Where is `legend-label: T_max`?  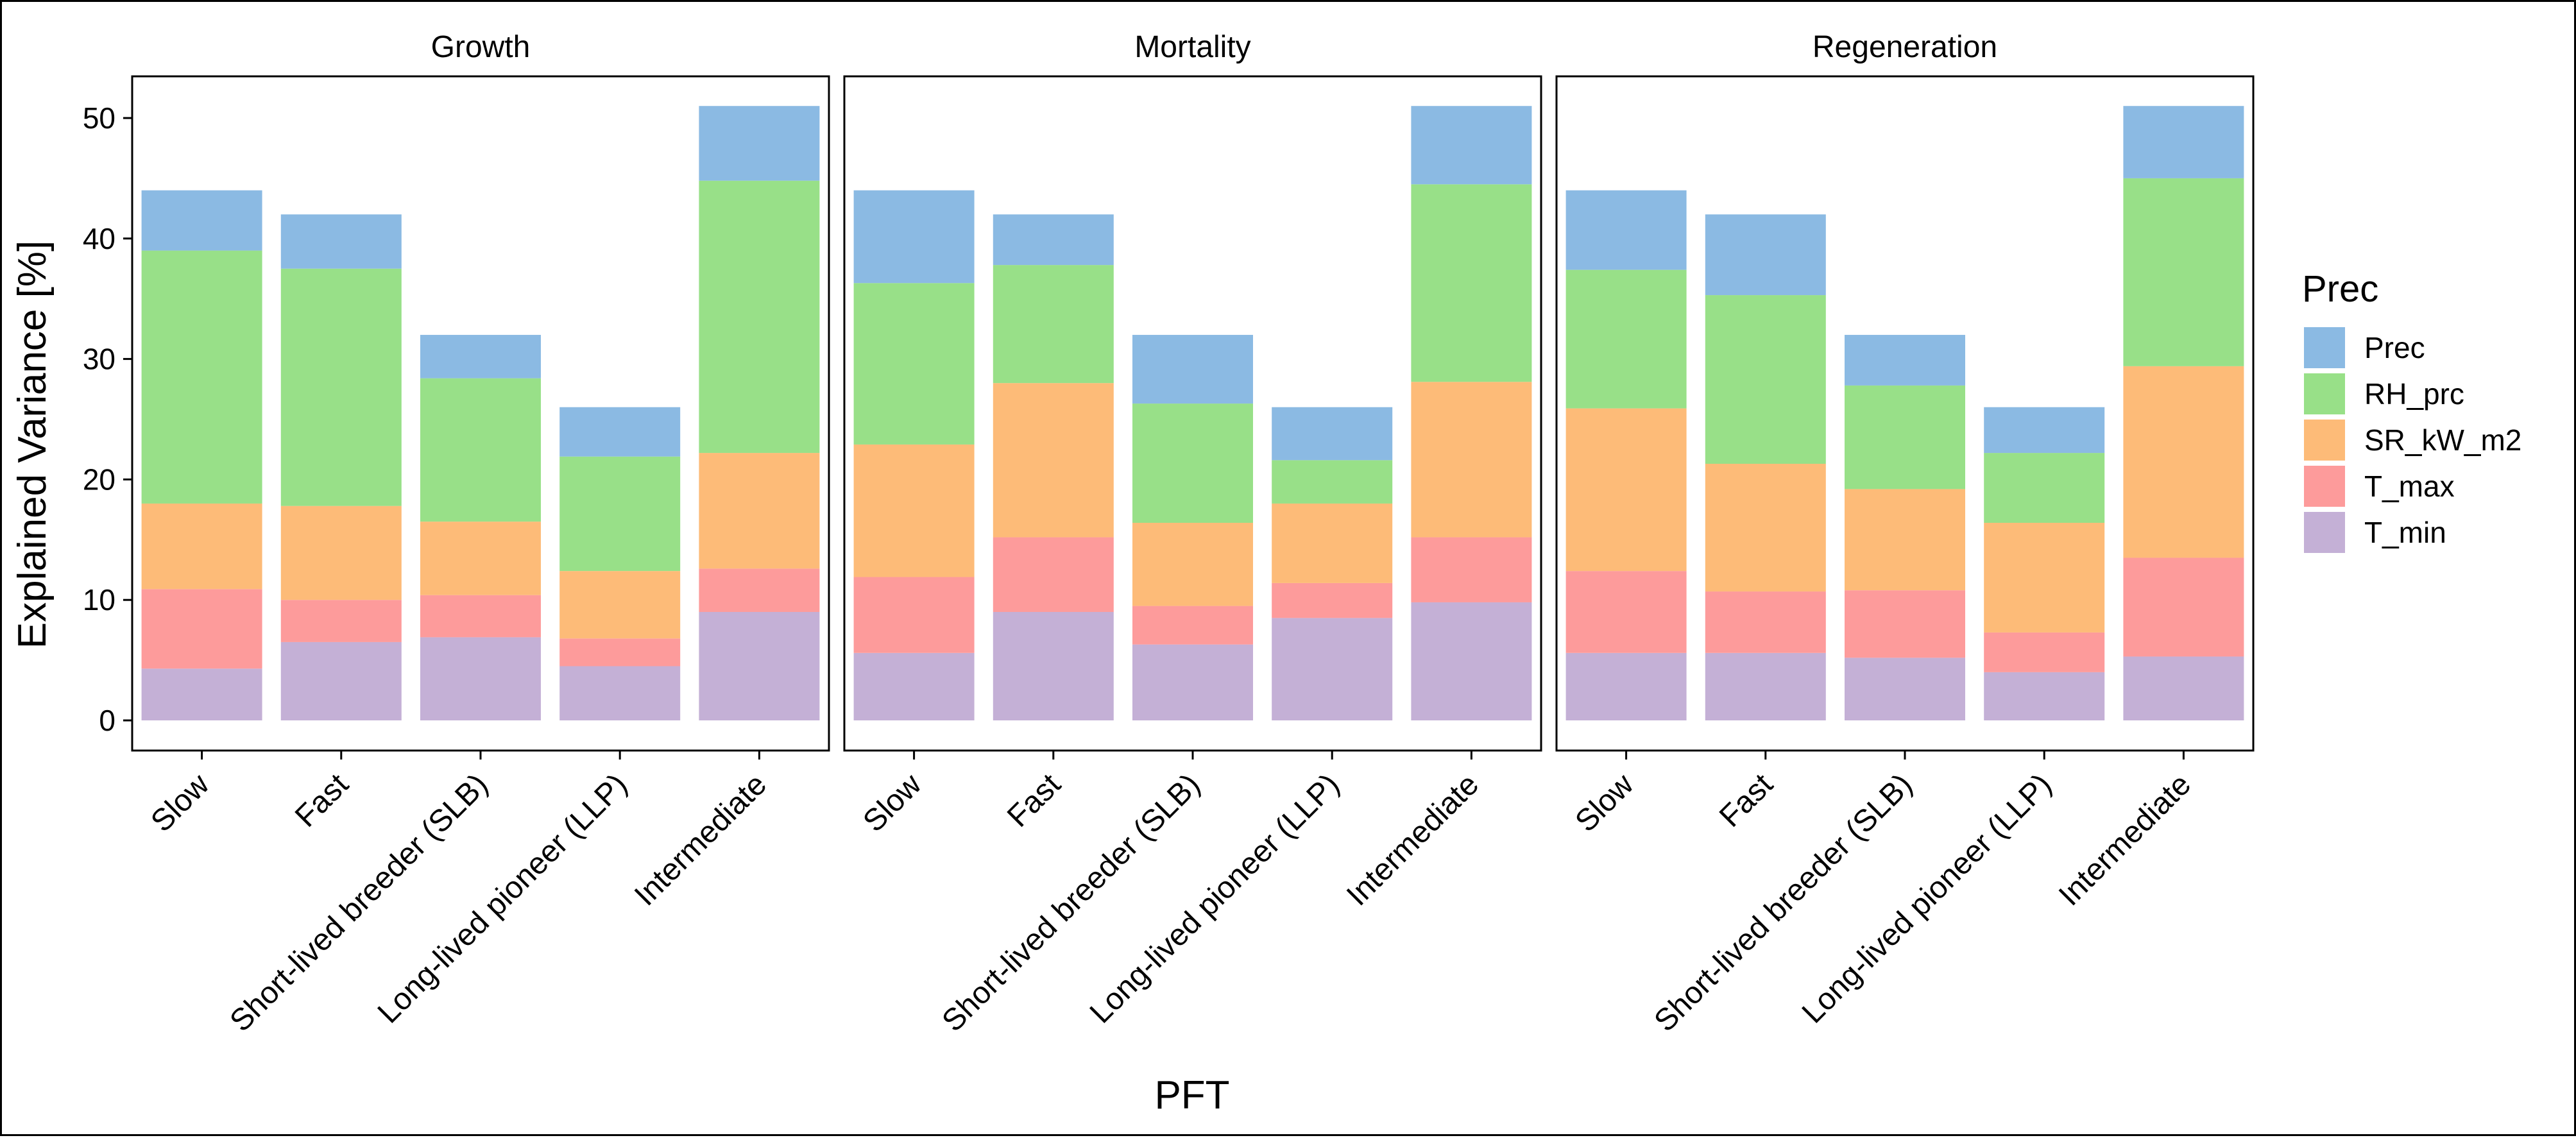
legend-label: T_max is located at coordinates (2409, 486).